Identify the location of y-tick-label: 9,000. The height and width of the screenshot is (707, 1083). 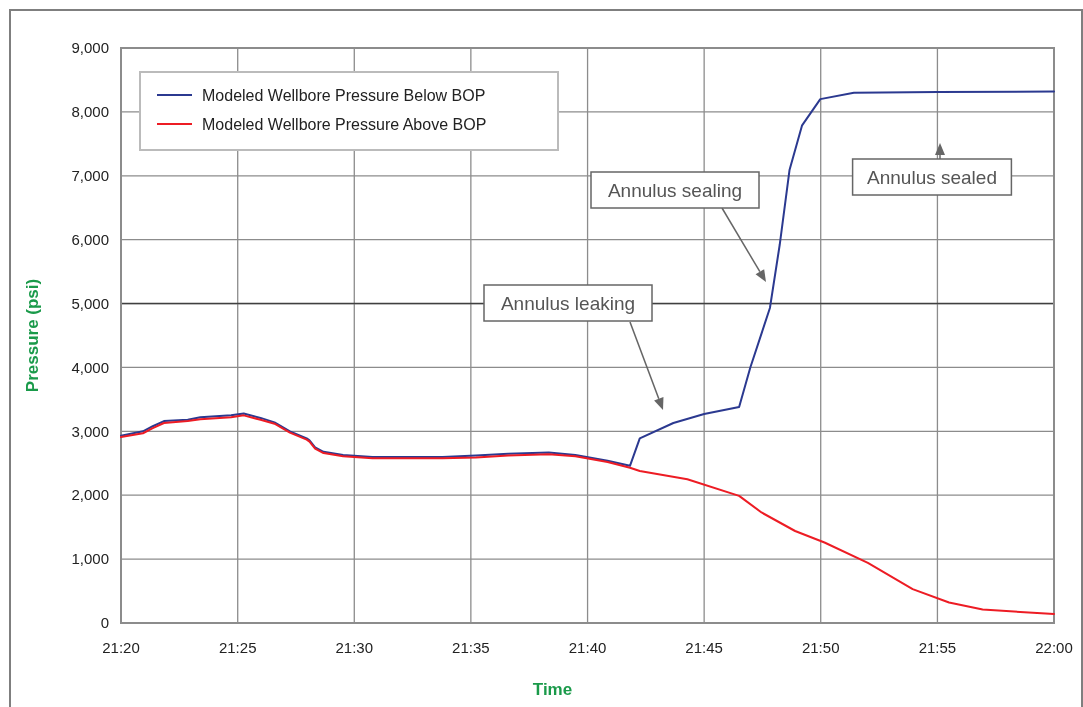
(90, 48).